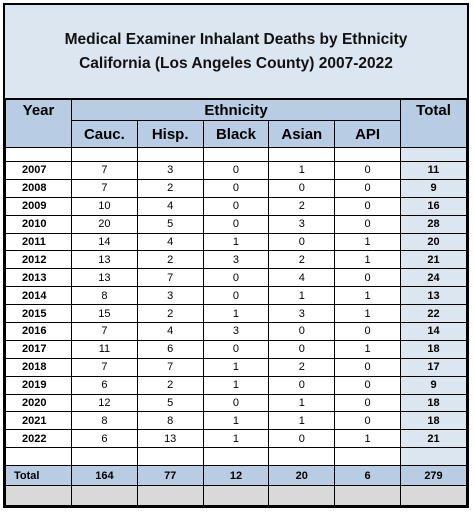  I want to click on value-cell: 16, so click(433, 206).